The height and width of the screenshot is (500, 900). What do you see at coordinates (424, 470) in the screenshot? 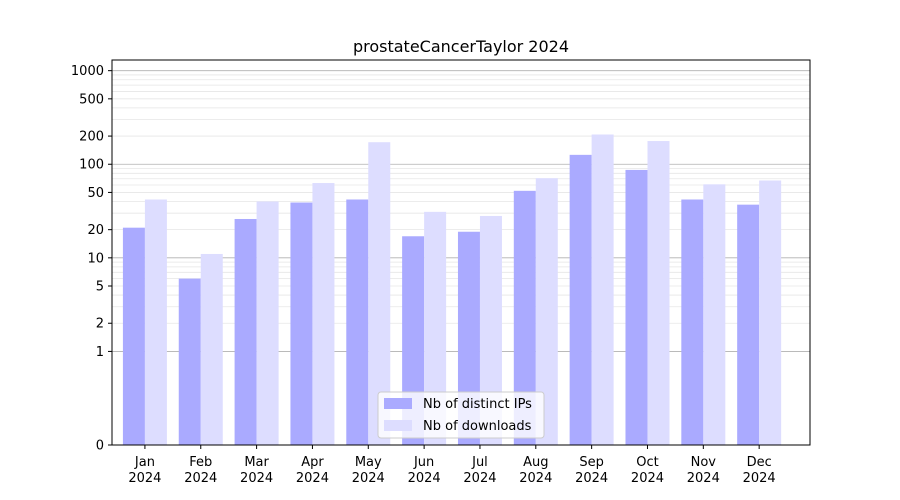
I see `x-tick-label: Jun 2024` at bounding box center [424, 470].